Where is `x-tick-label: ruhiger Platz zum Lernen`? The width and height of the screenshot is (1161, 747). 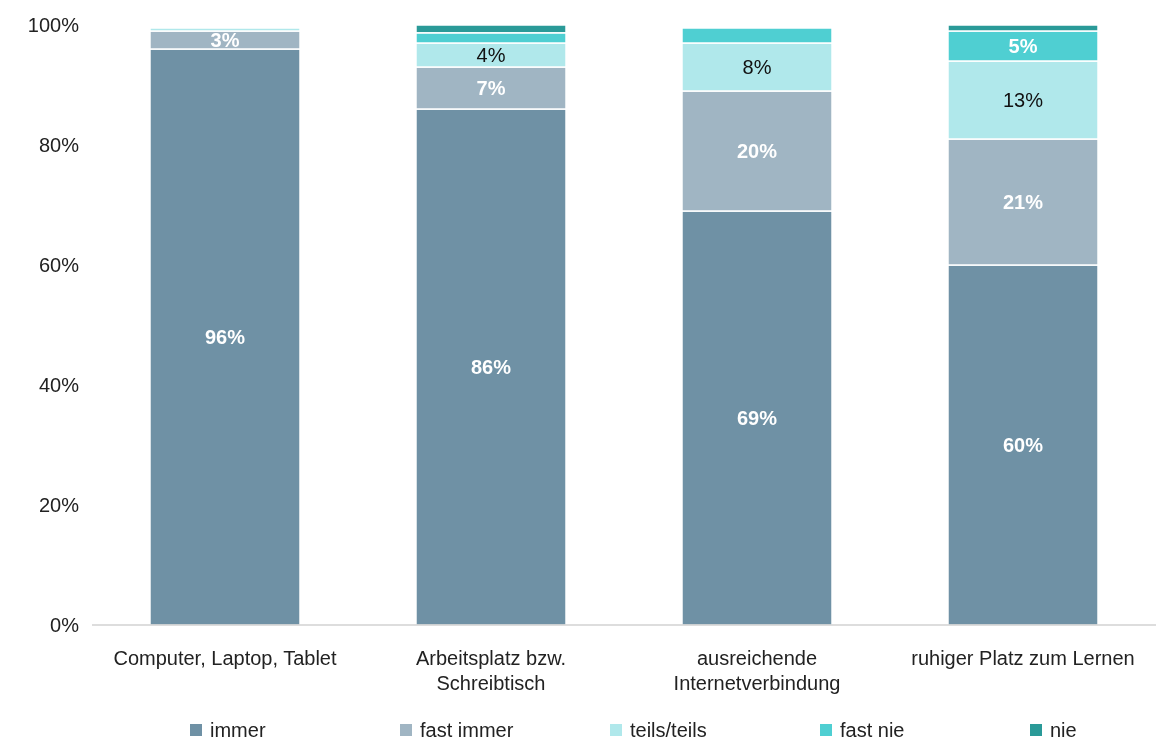 x-tick-label: ruhiger Platz zum Lernen is located at coordinates (1023, 658).